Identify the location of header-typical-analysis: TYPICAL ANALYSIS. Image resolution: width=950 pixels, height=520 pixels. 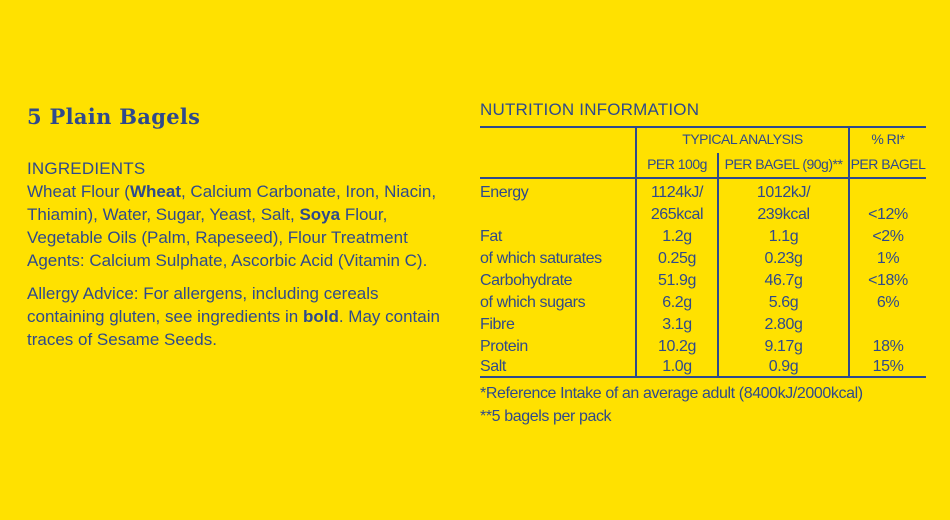
(742, 139).